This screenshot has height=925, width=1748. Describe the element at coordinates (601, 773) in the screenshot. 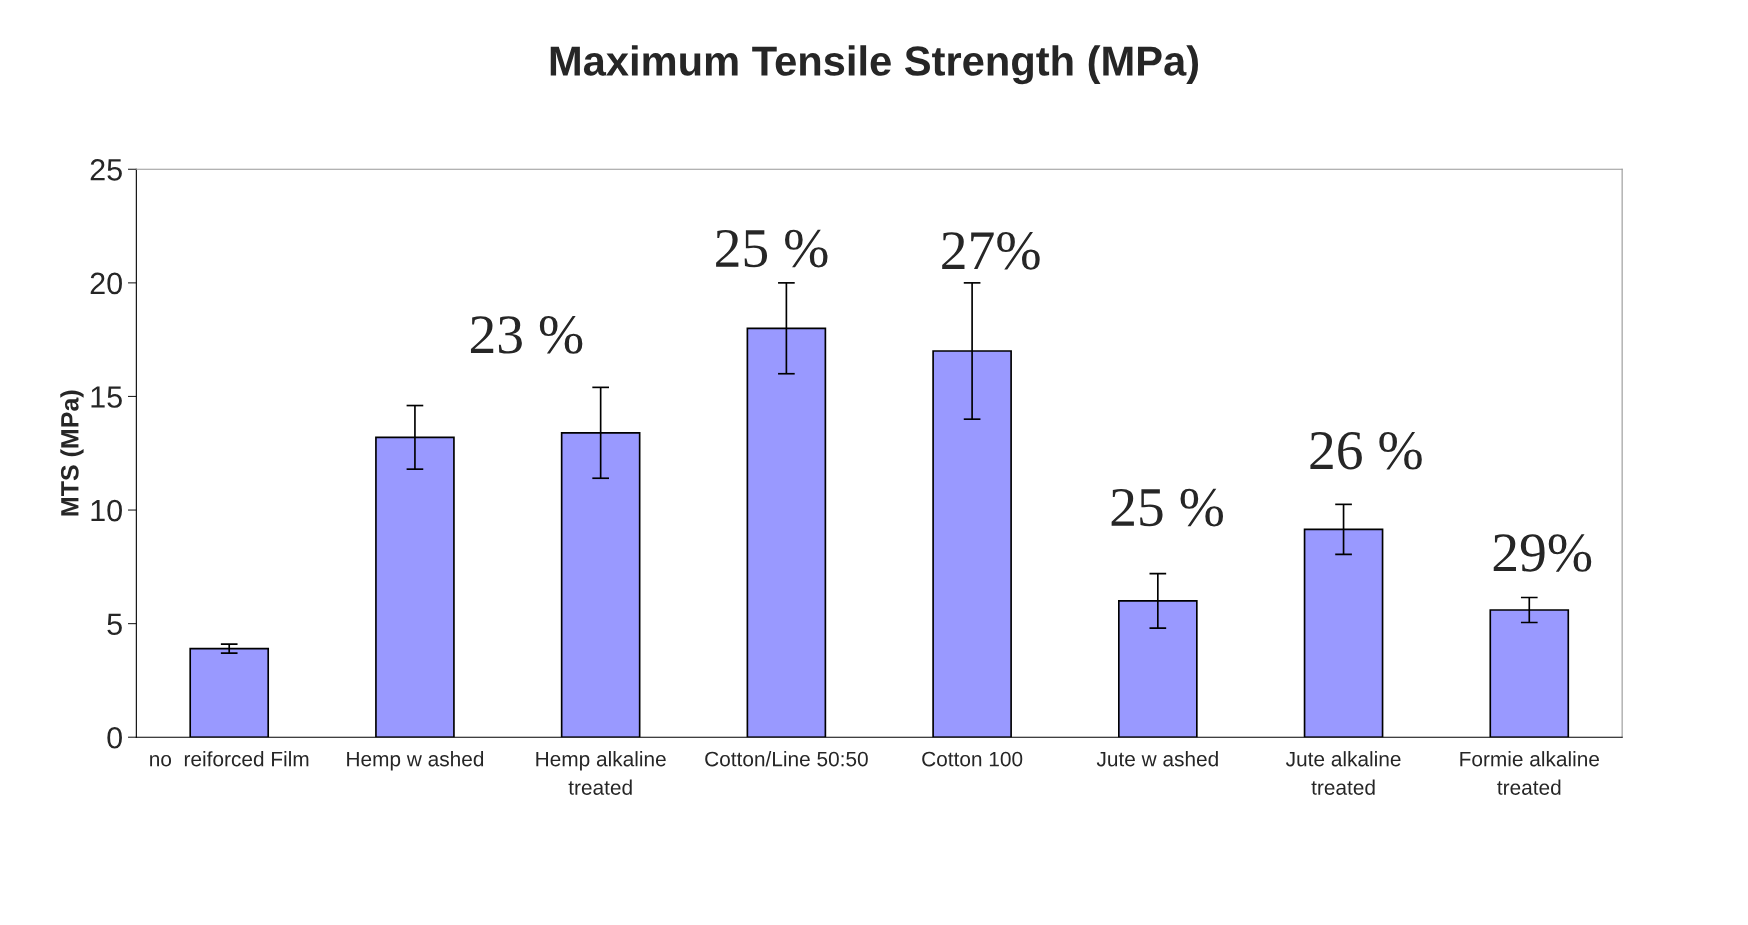

I see `x-tick-label: Hemp alkaline treated` at that location.